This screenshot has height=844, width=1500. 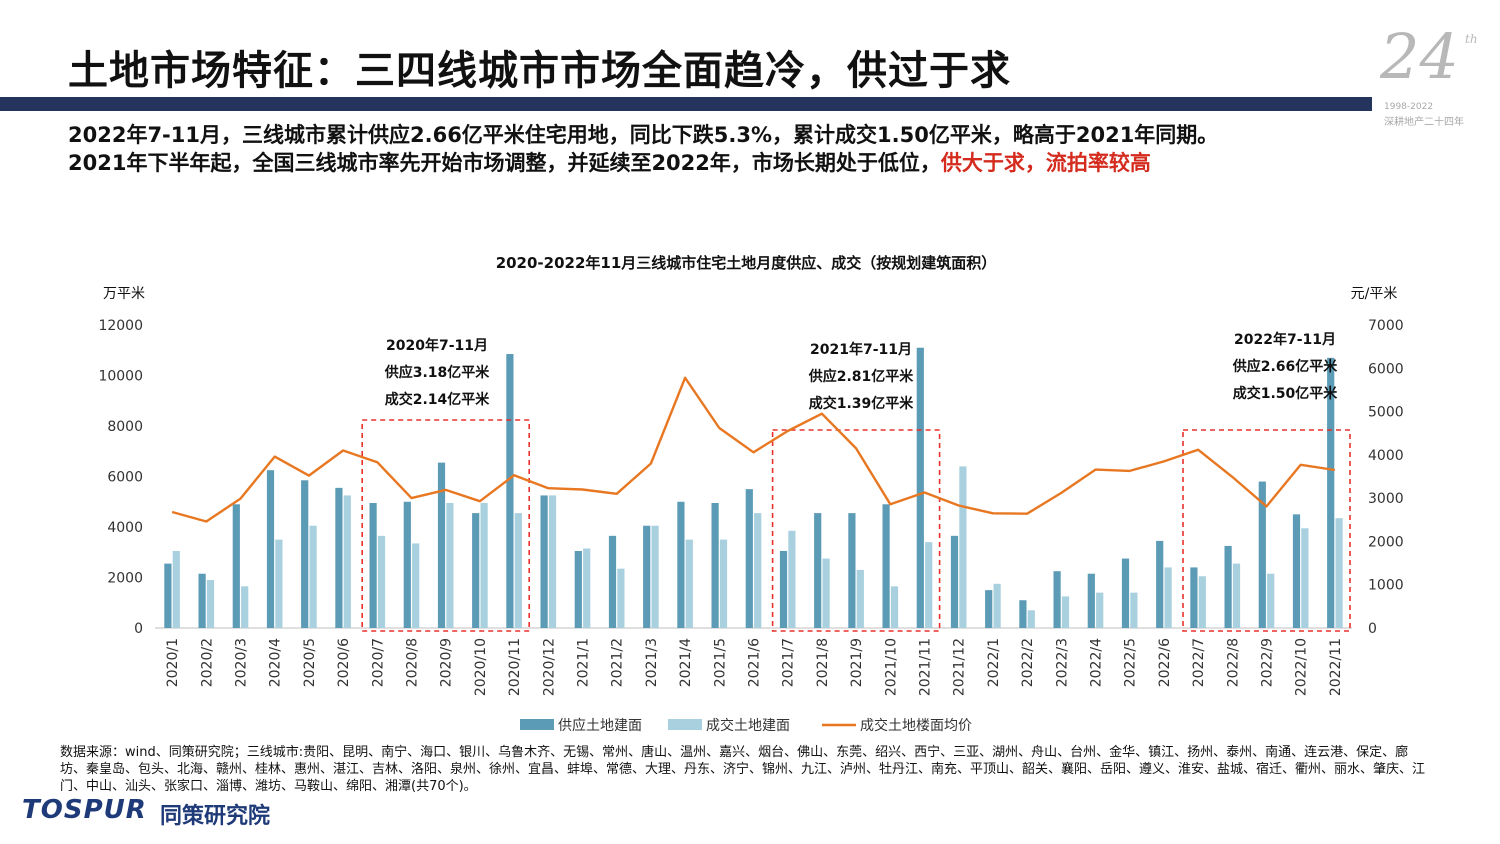 What do you see at coordinates (685, 724) in the screenshot?
I see `legend-swatch-deal` at bounding box center [685, 724].